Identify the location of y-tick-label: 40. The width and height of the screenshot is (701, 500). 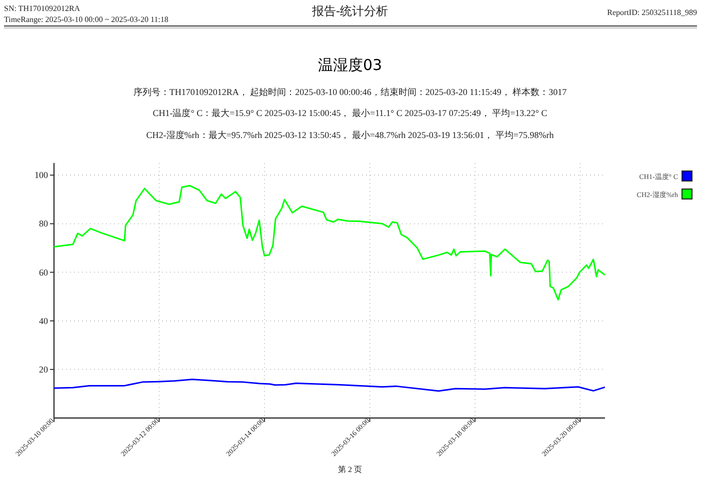
(43, 321).